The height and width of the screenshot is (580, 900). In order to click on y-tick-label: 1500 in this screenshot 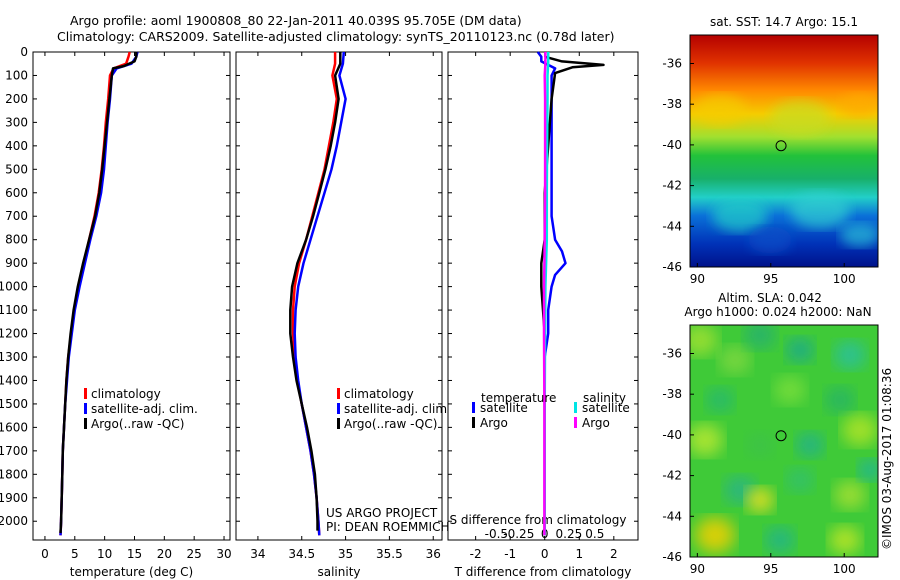, I will do `click(14, 404)`.